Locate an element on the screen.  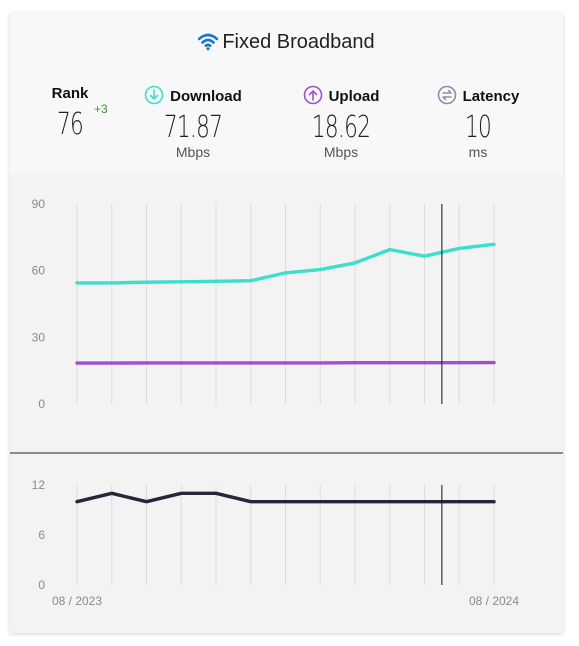
latency-unit: ms is located at coordinates (478, 152).